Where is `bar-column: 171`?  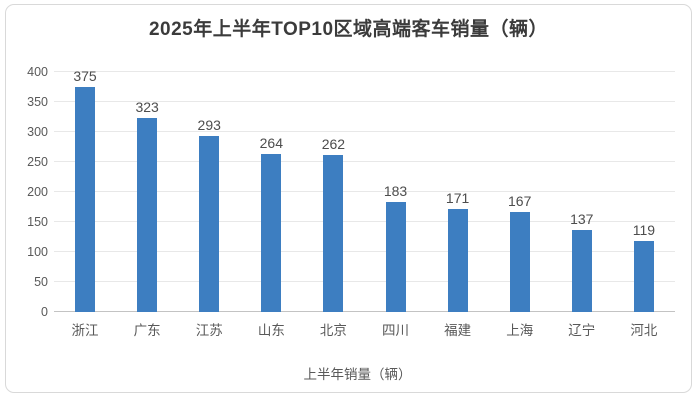
bar-column: 171 is located at coordinates (458, 192).